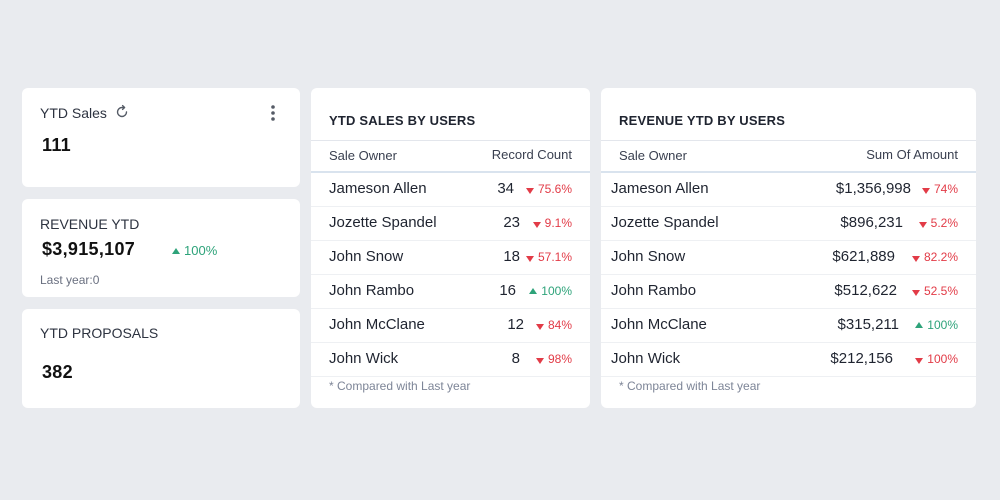 The width and height of the screenshot is (1000, 500). What do you see at coordinates (515, 324) in the screenshot?
I see `row-value: 12` at bounding box center [515, 324].